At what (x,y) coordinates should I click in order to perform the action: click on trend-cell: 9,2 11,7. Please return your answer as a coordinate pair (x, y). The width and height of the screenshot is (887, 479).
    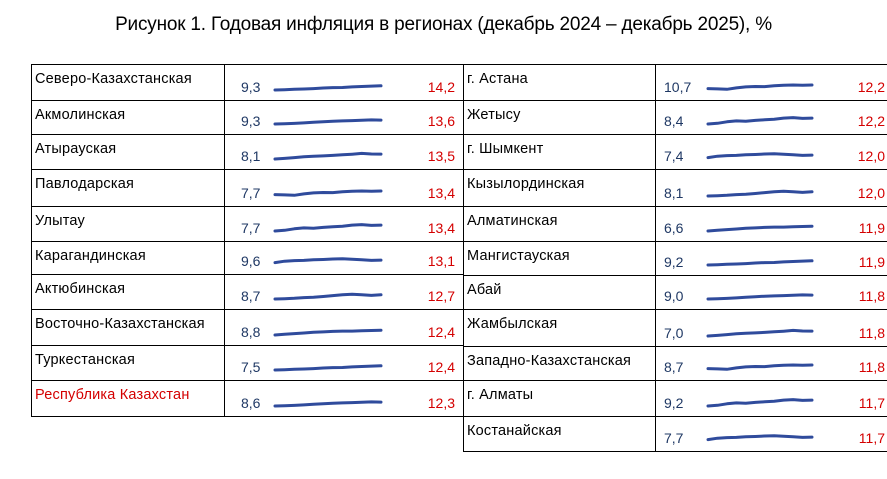
    Looking at the image, I should click on (771, 398).